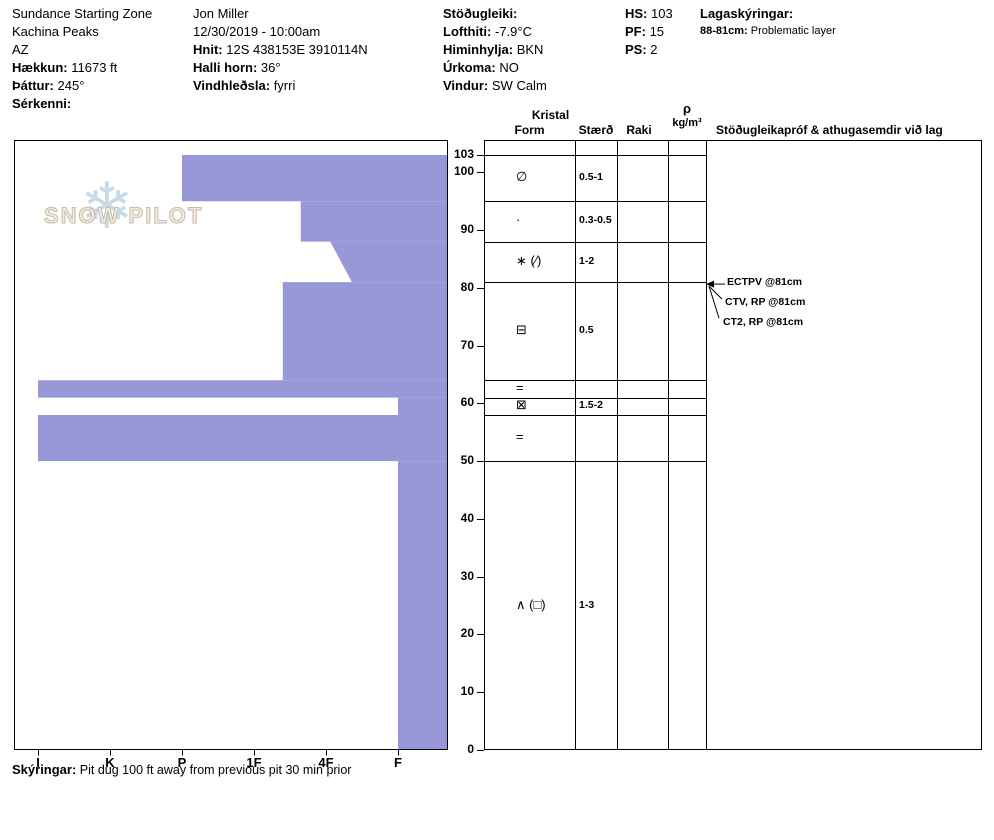  I want to click on stability-row: Stöðugleiki:, so click(495, 14).